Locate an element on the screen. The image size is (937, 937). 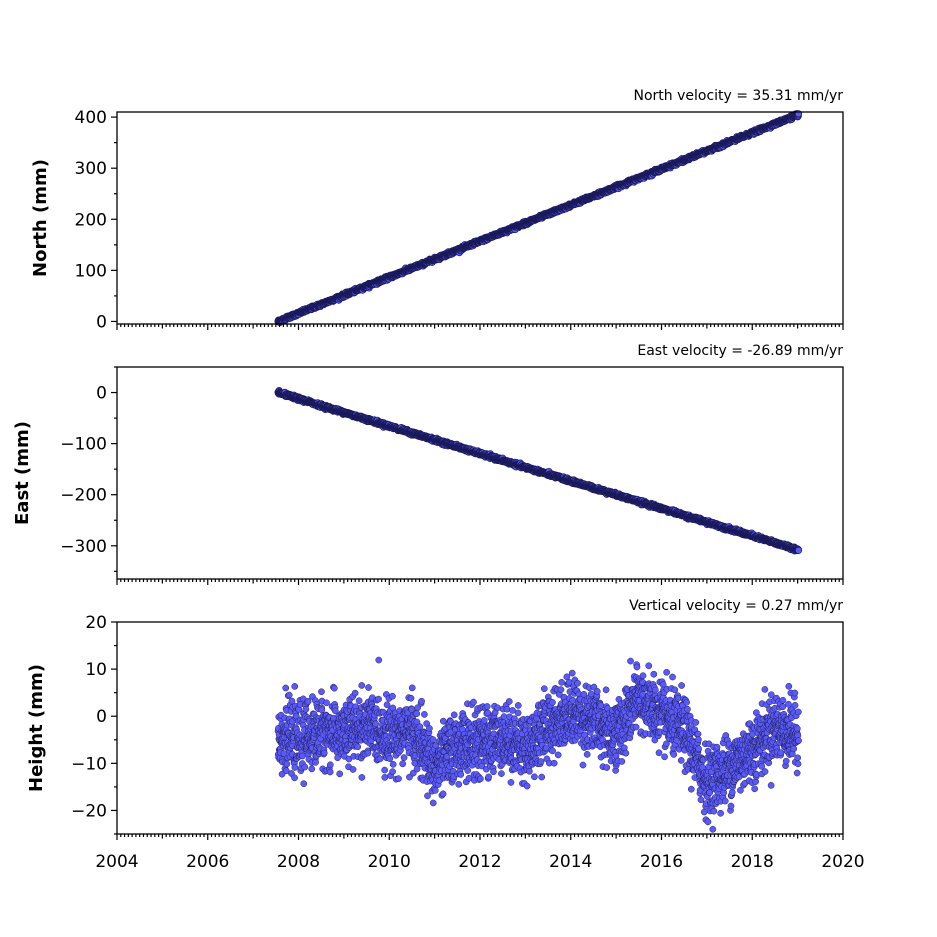
north-x-ticks is located at coordinates (480, 327).